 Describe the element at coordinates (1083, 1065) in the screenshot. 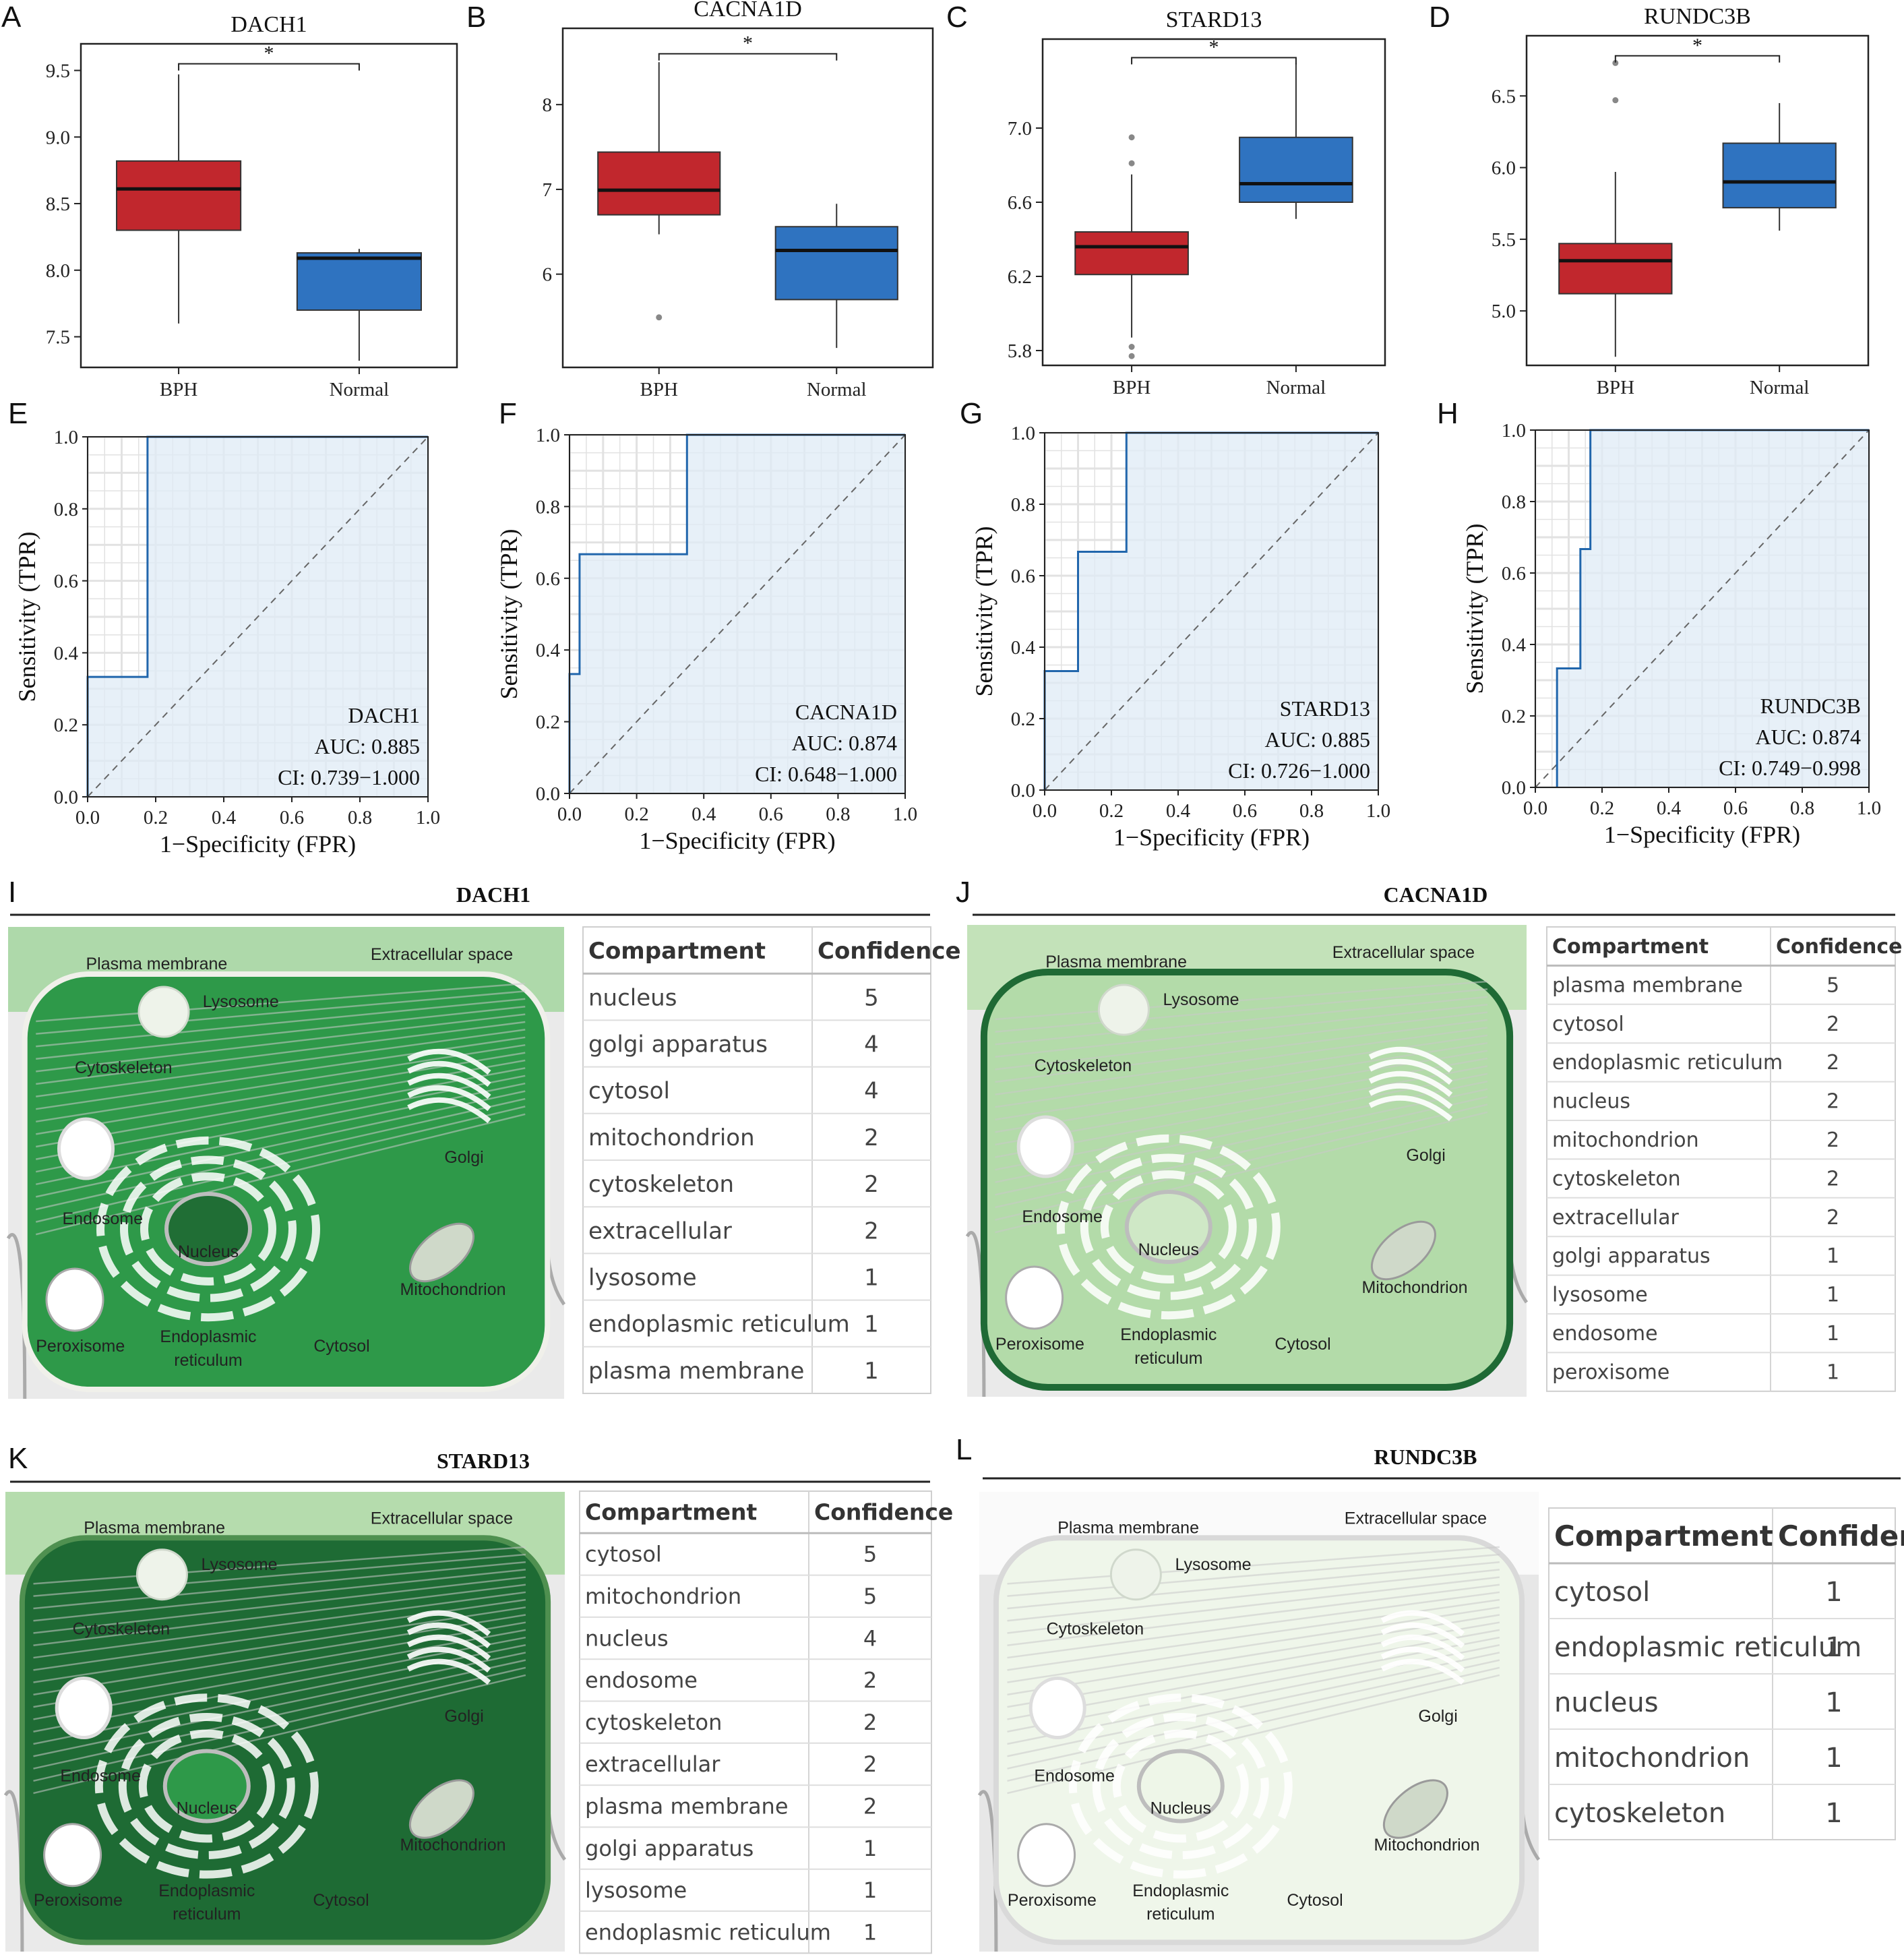

I see `organelle-label-cytoskeleton: Cytoskeleton` at that location.